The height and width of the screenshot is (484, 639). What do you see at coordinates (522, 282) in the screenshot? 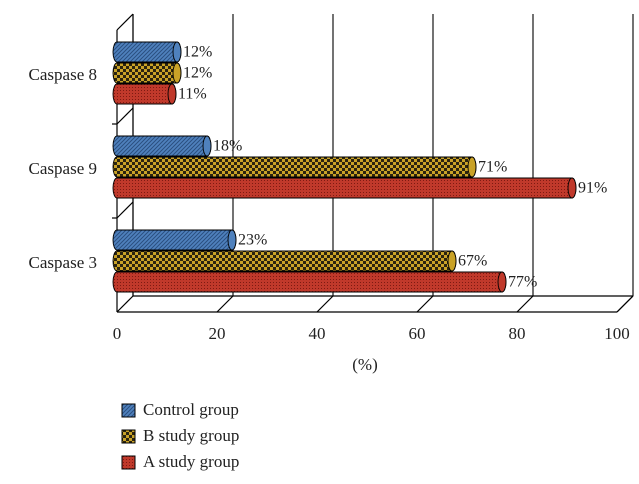
I see `data-label: 77%` at bounding box center [522, 282].